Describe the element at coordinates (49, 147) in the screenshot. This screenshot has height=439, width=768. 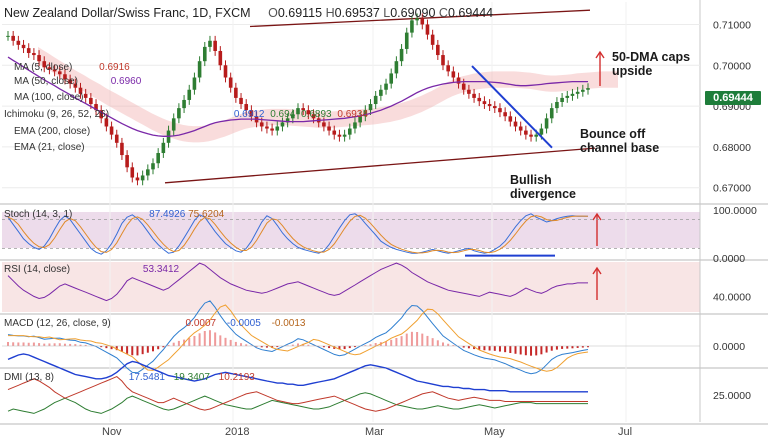
I see `legend-ema21: EMA (21, close)` at that location.